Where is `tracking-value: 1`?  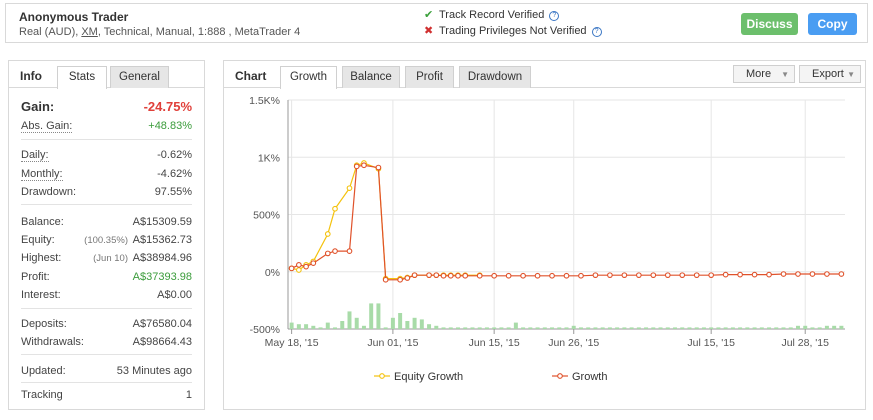 tracking-value: 1 is located at coordinates (188, 395).